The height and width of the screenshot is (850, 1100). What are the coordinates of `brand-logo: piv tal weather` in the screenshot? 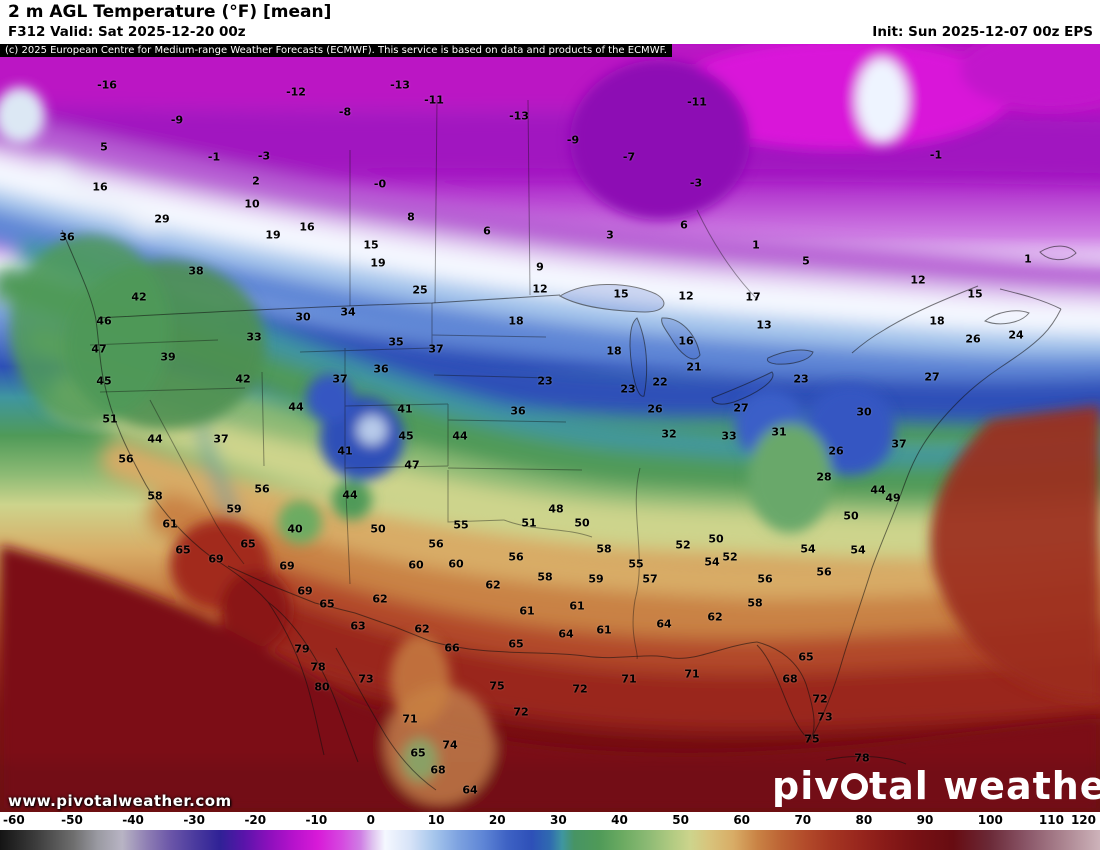 It's located at (936, 786).